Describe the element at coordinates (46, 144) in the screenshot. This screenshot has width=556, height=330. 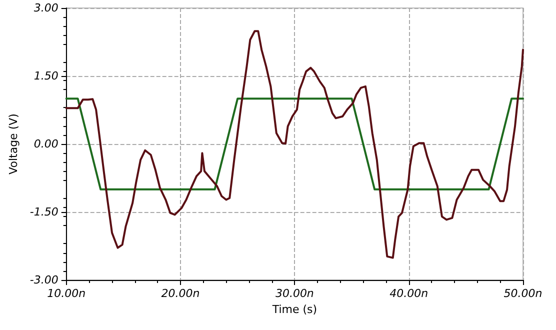
I see `y-tick-label: 0.00` at that location.